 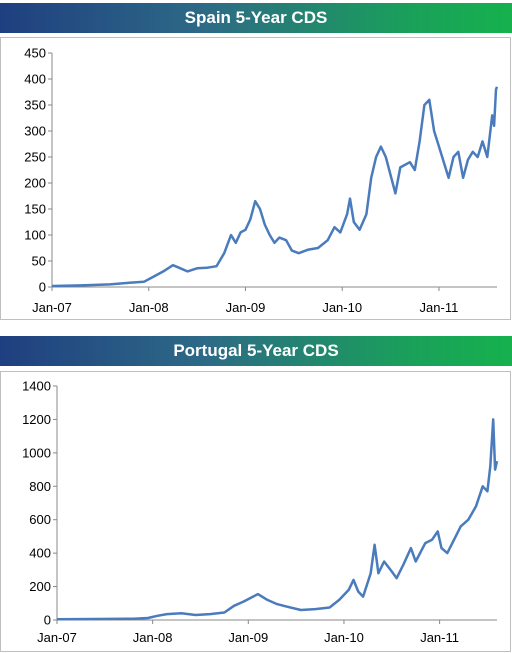 I want to click on spain-y-tick-label: 450, so click(x=35, y=53).